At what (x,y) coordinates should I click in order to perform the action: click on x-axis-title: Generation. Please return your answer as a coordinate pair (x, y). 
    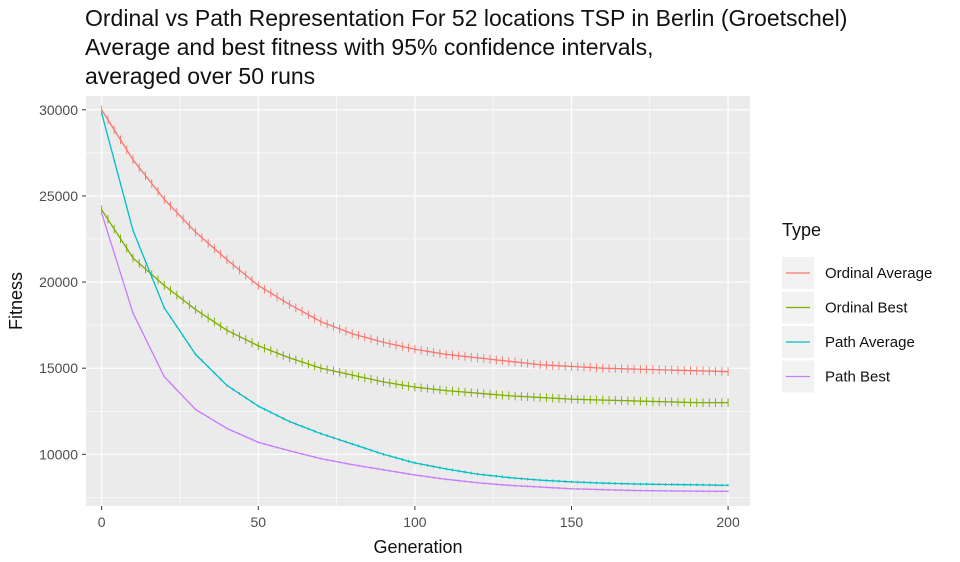
    Looking at the image, I should click on (417, 547).